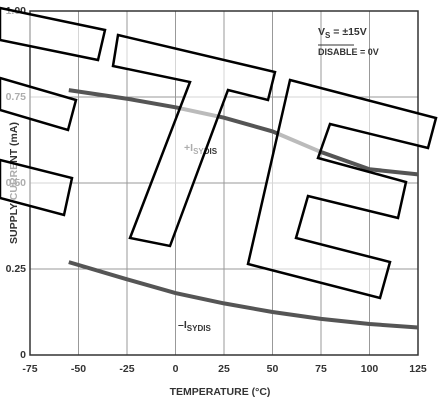  I want to click on x-tick-label: -25, so click(126, 369).